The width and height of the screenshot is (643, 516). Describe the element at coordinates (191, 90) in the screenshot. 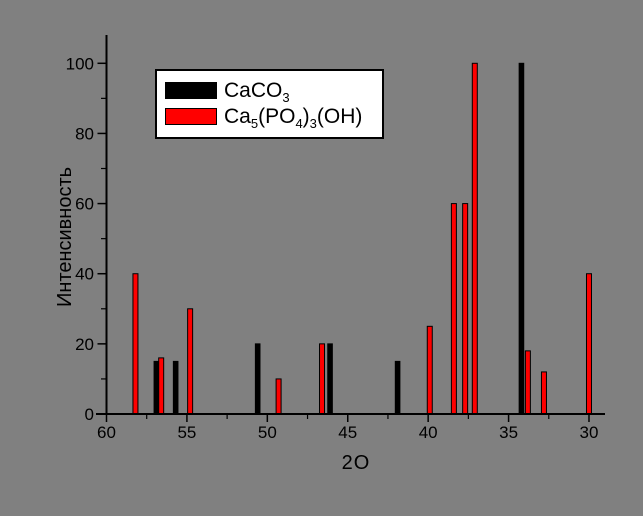

I see `legend-swatch-caco3` at that location.